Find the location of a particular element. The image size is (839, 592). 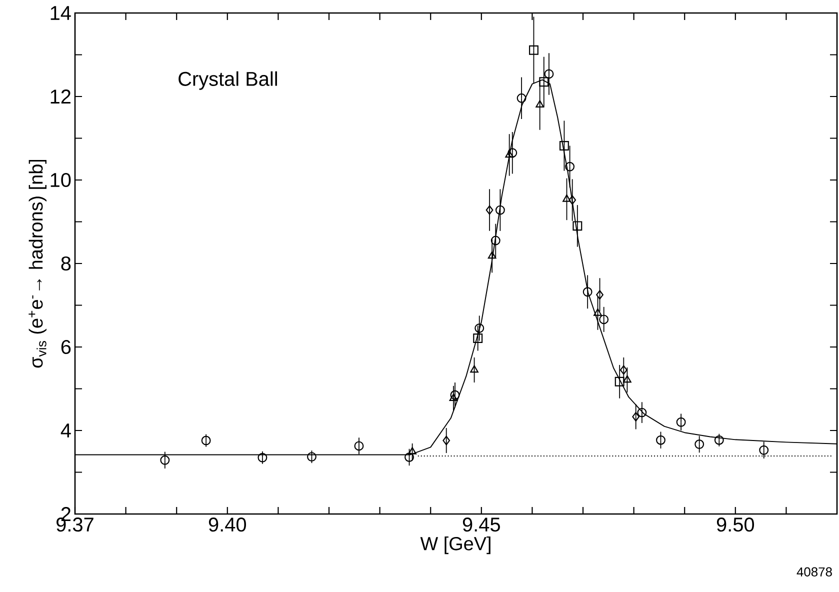

y-tick-label: 14 is located at coordinates (60, 13).